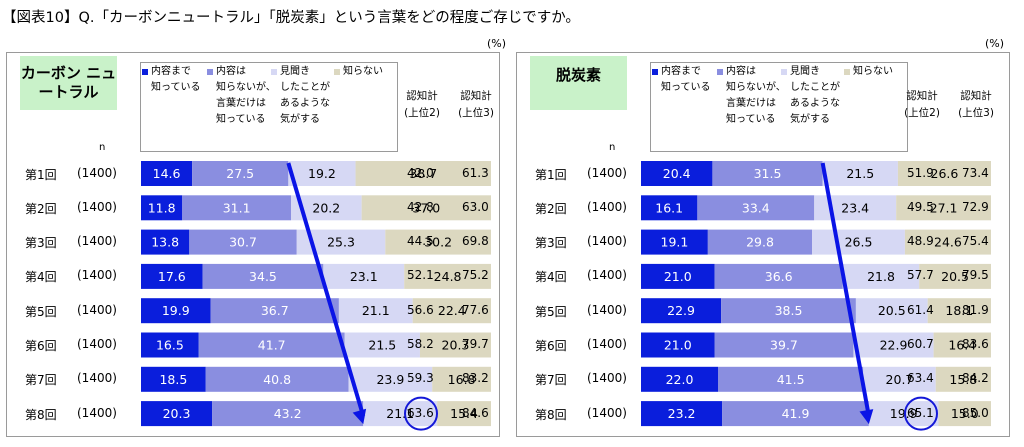  I want to click on bar-value-label: 20.3, so click(177, 413).